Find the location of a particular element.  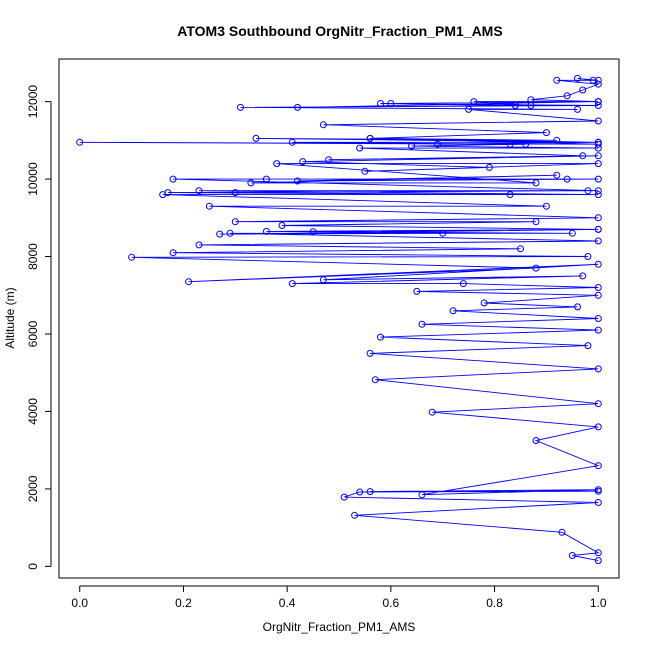

y-tick-label: 0 is located at coordinates (33, 566).